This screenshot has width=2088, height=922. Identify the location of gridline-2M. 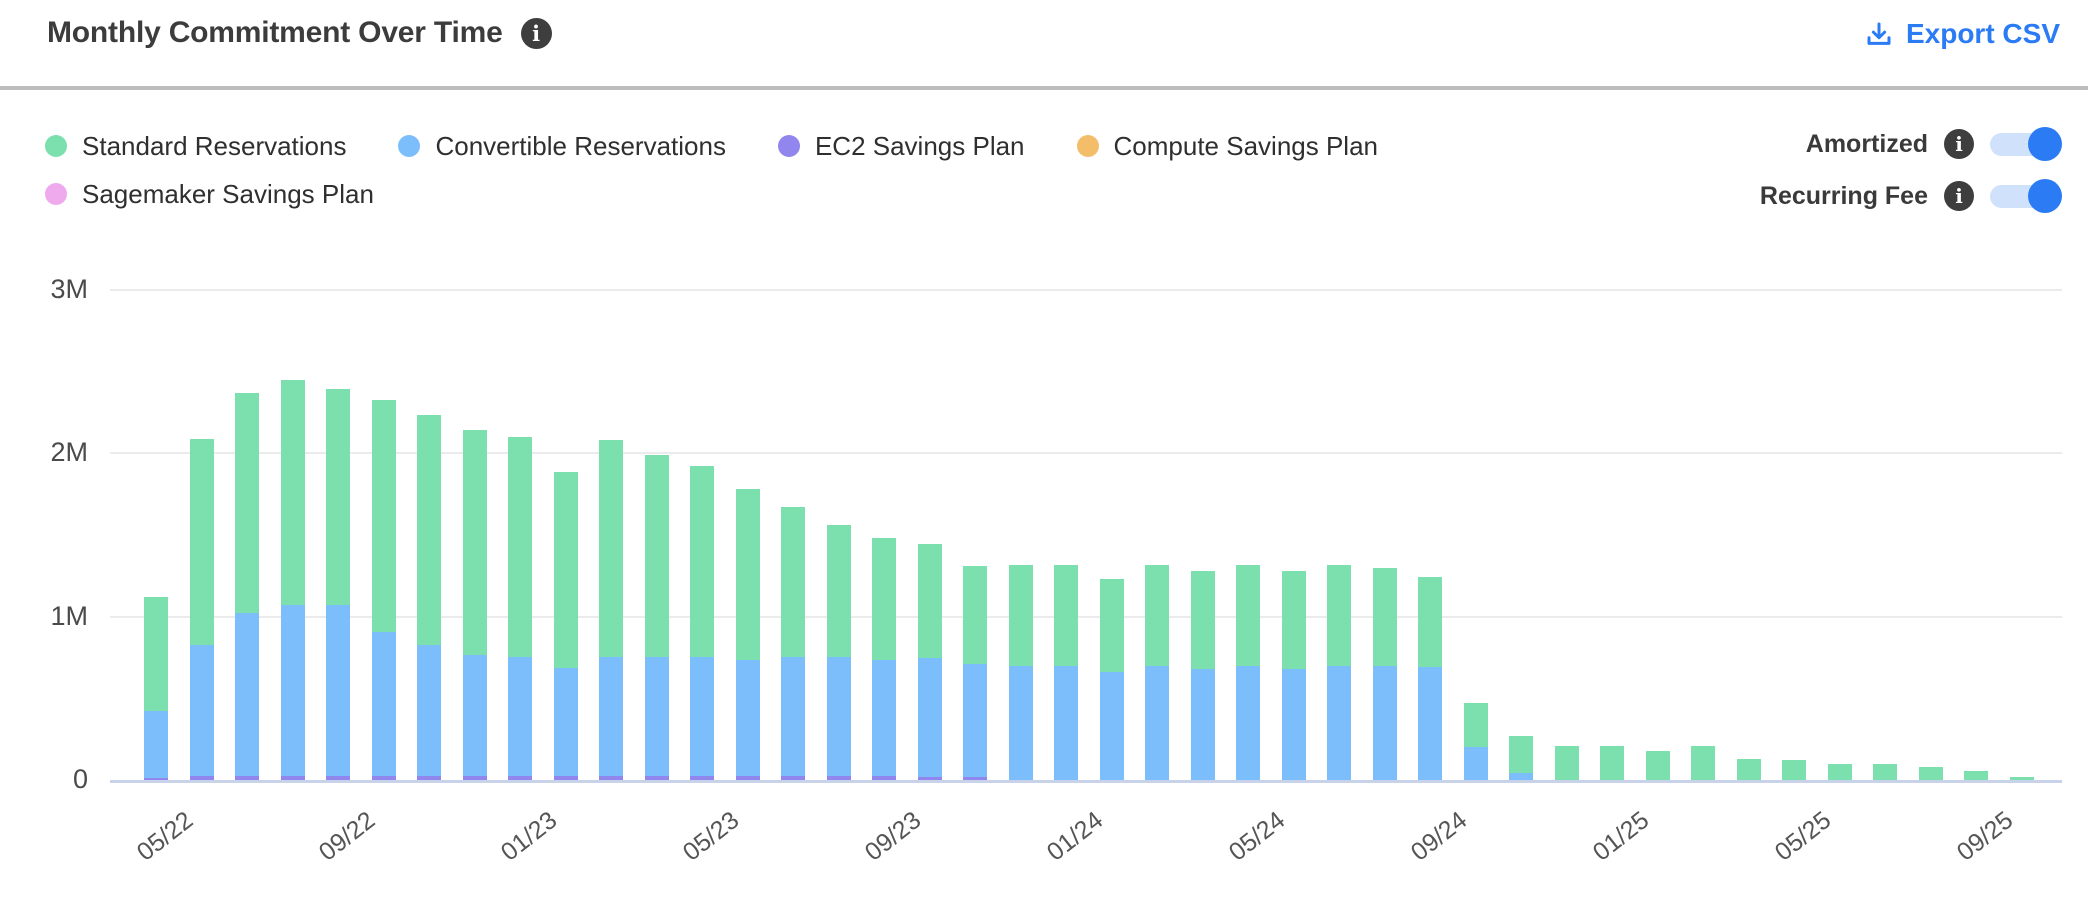
(1086, 453).